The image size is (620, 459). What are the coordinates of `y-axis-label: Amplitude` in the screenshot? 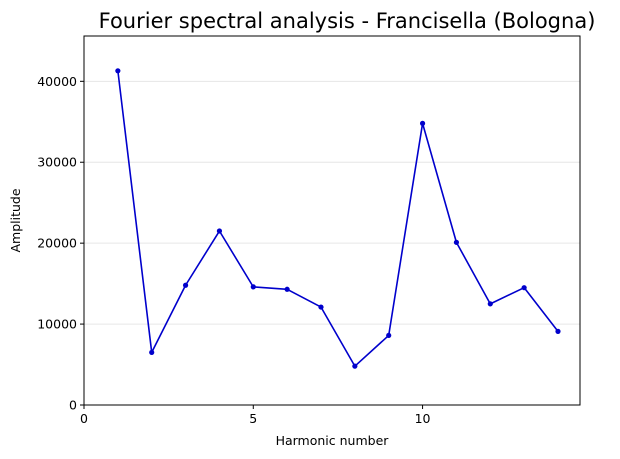 It's located at (15, 220).